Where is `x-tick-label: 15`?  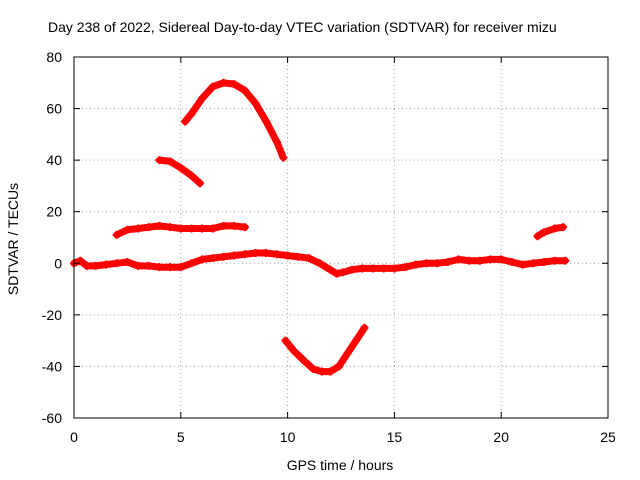
x-tick-label: 15 is located at coordinates (395, 437).